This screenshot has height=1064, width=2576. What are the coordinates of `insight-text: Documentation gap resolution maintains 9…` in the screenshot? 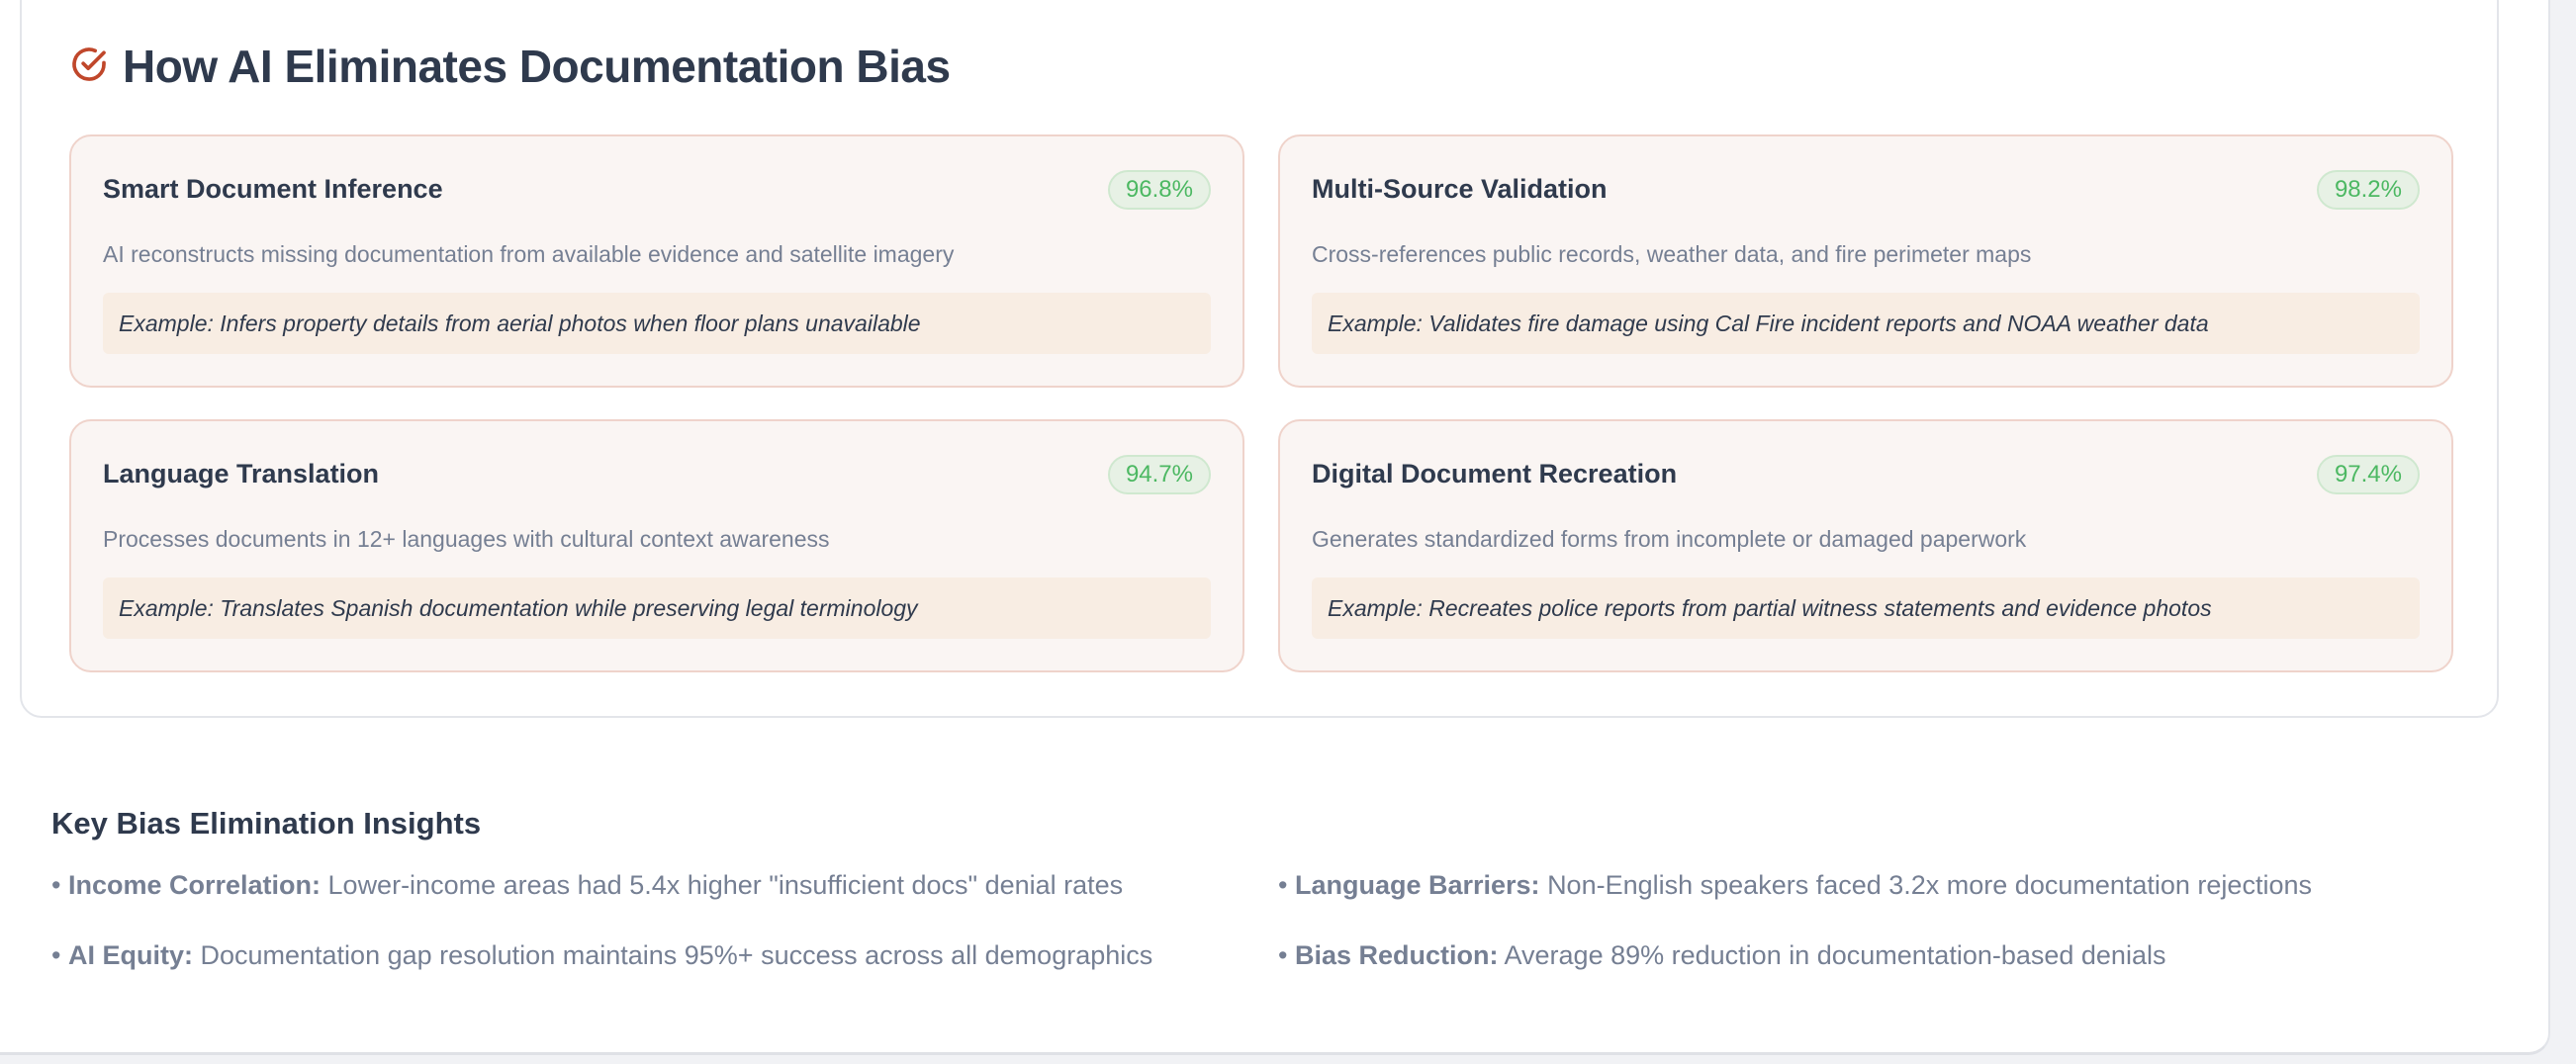 It's located at (676, 955).